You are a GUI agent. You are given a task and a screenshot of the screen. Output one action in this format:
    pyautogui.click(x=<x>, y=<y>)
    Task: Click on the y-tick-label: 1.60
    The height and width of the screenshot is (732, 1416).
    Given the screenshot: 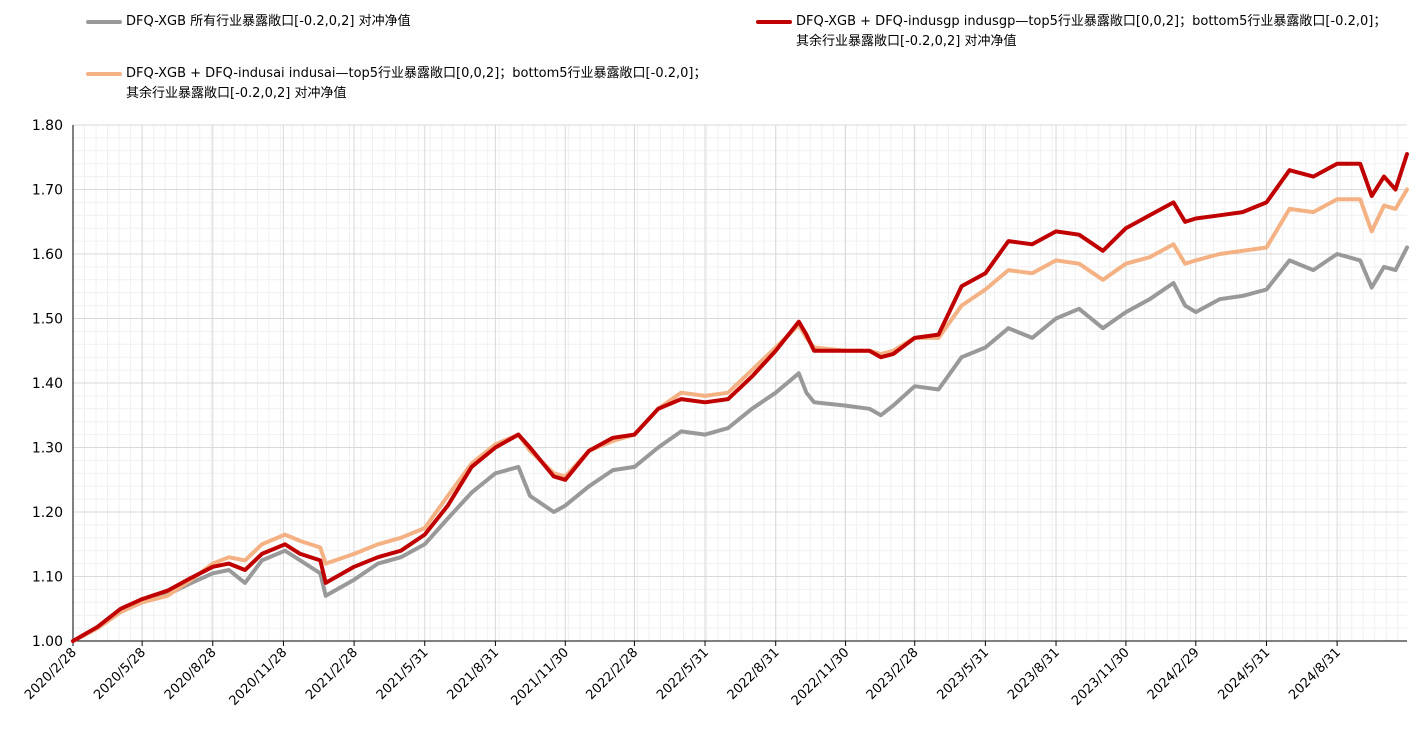 What is the action you would take?
    pyautogui.click(x=47, y=255)
    